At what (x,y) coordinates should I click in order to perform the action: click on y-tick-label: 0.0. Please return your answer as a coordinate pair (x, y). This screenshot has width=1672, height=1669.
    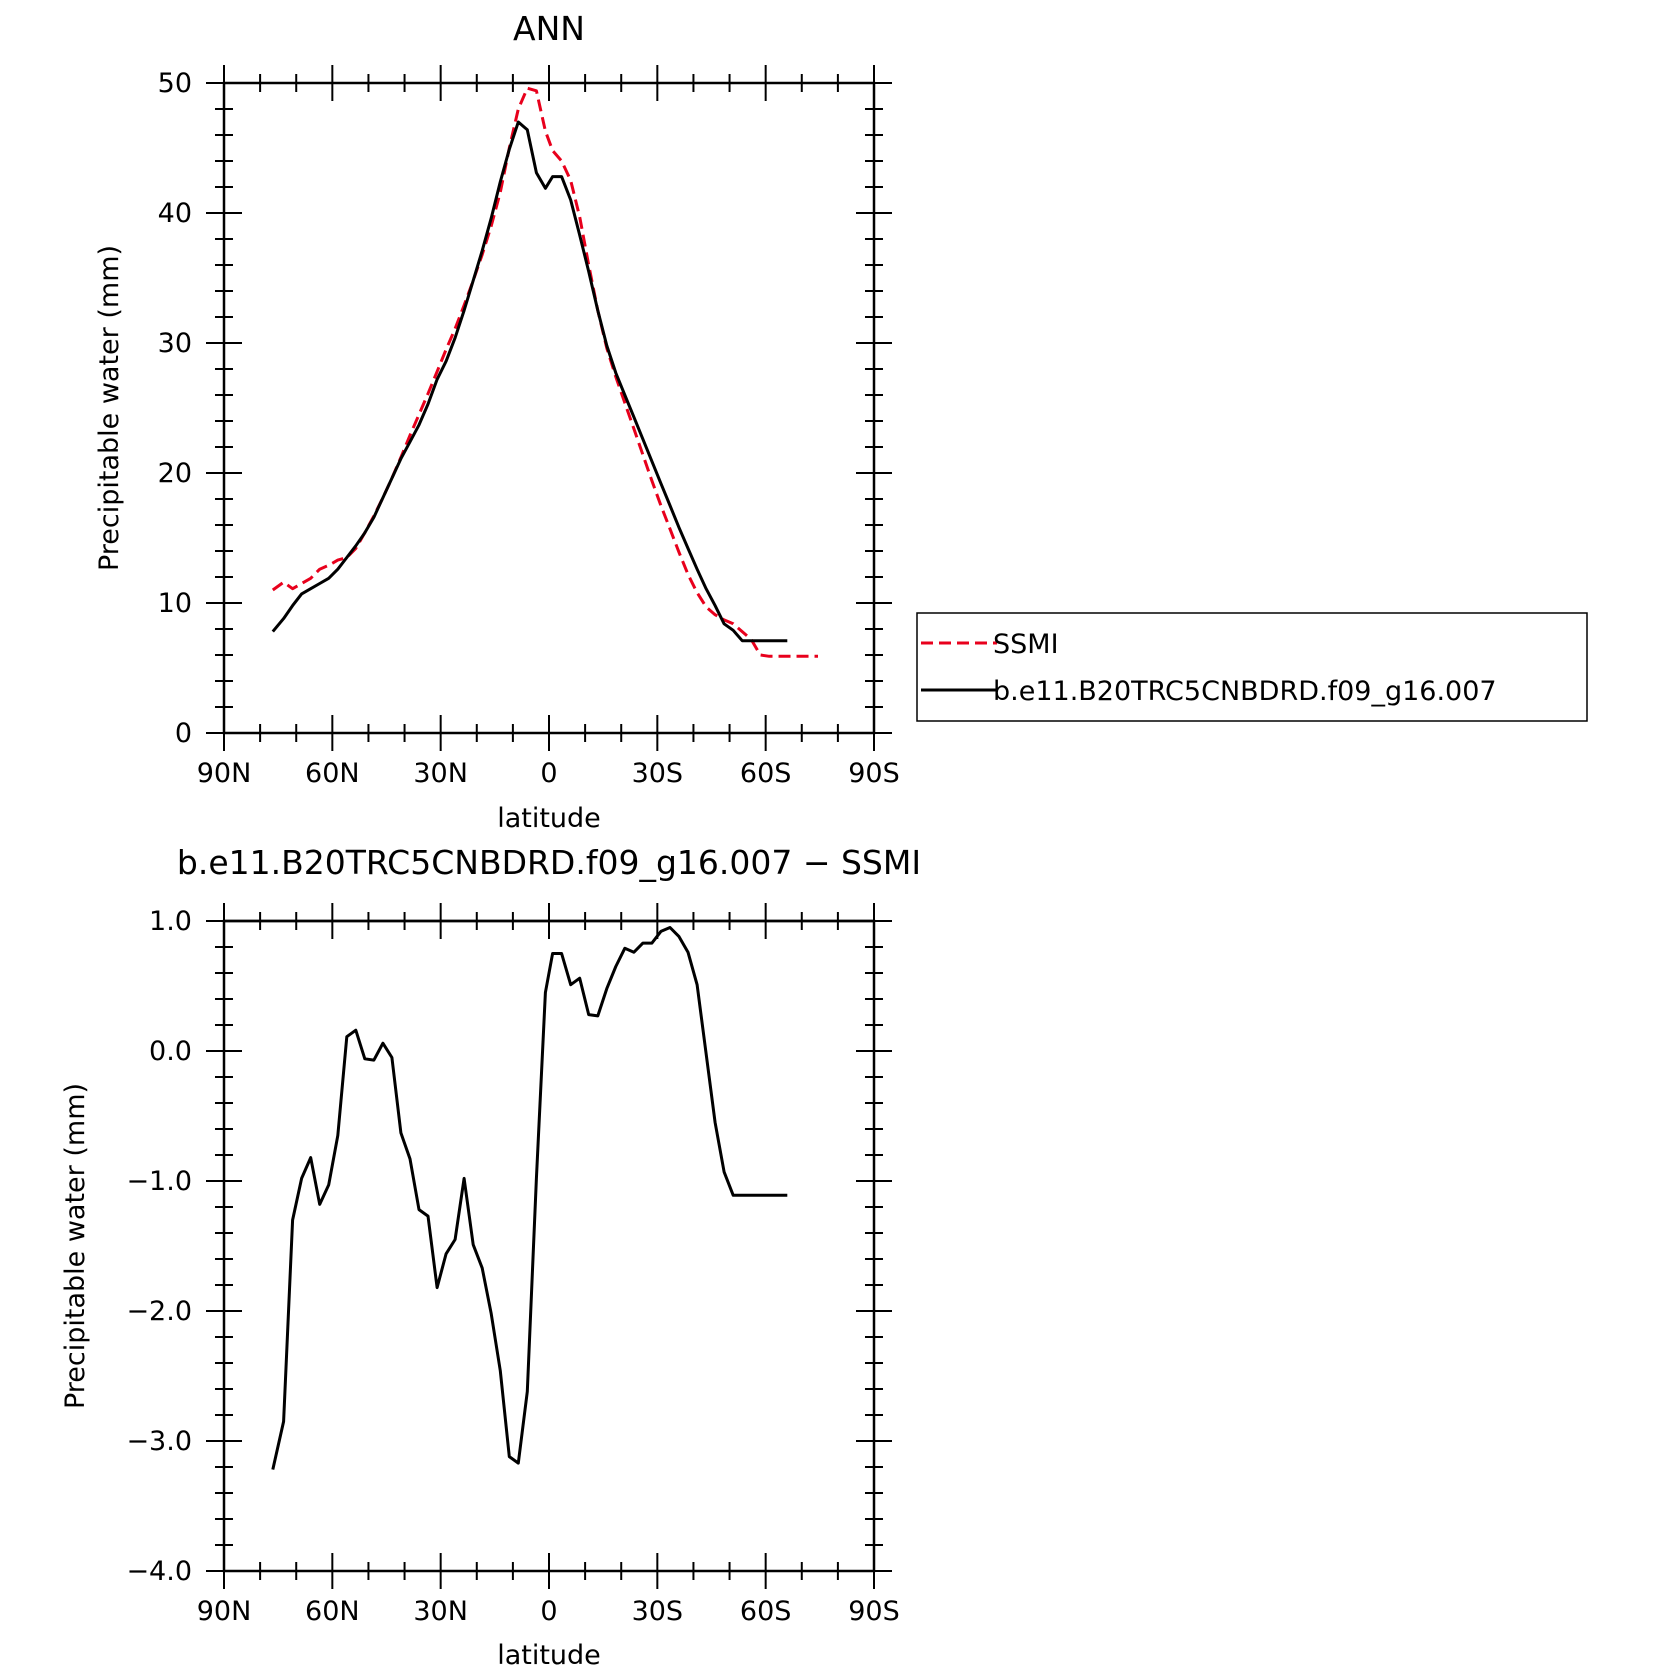
    Looking at the image, I should click on (170, 1051).